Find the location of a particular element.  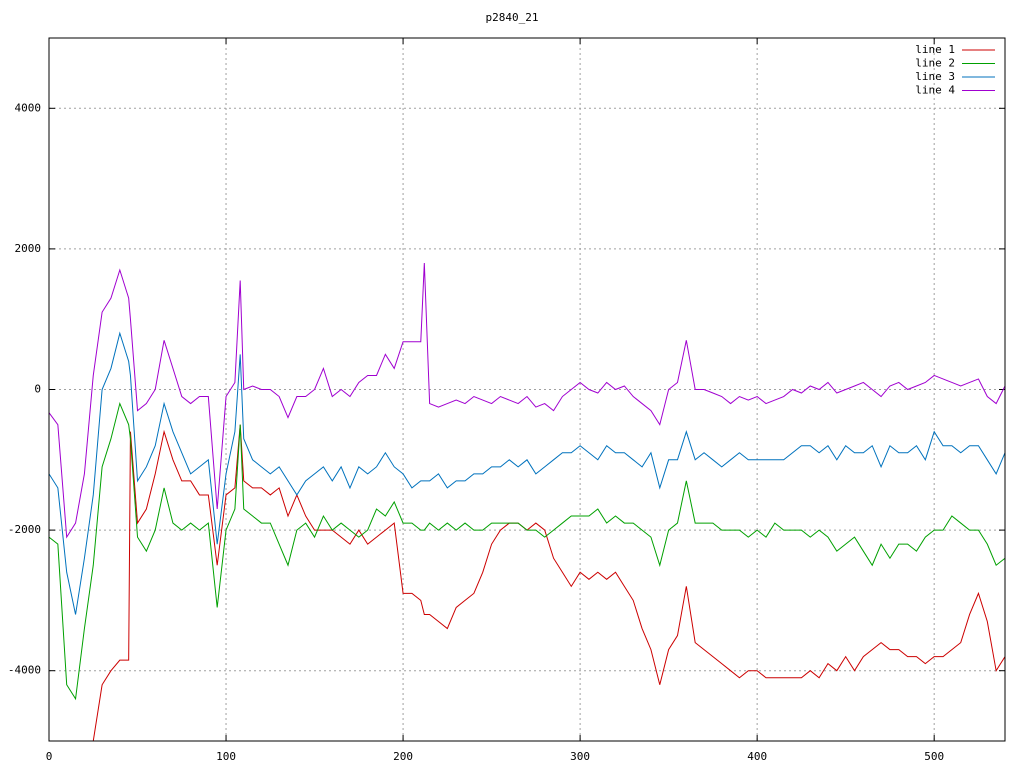

y-tick-label: -4000 is located at coordinates (24, 670).